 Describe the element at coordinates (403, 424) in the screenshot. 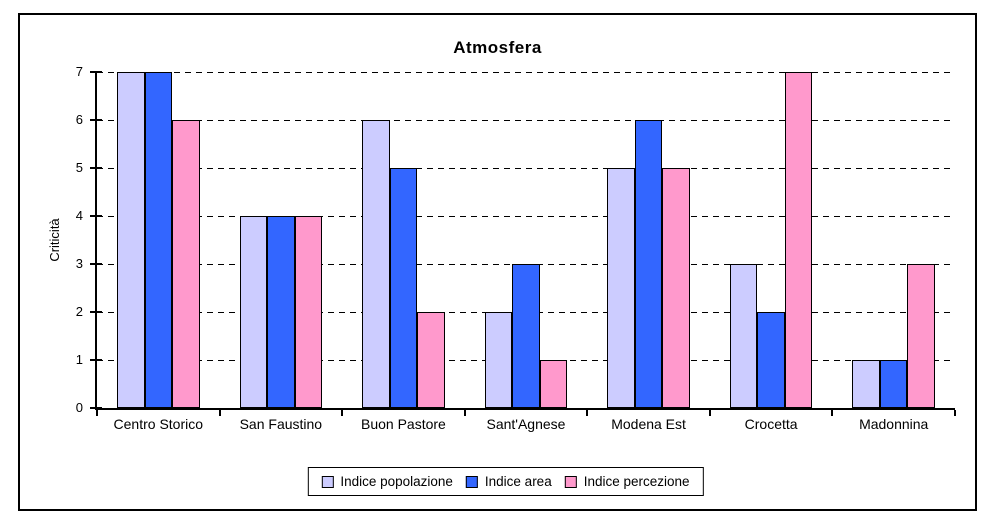

I see `category-label: Buon Pastore` at that location.